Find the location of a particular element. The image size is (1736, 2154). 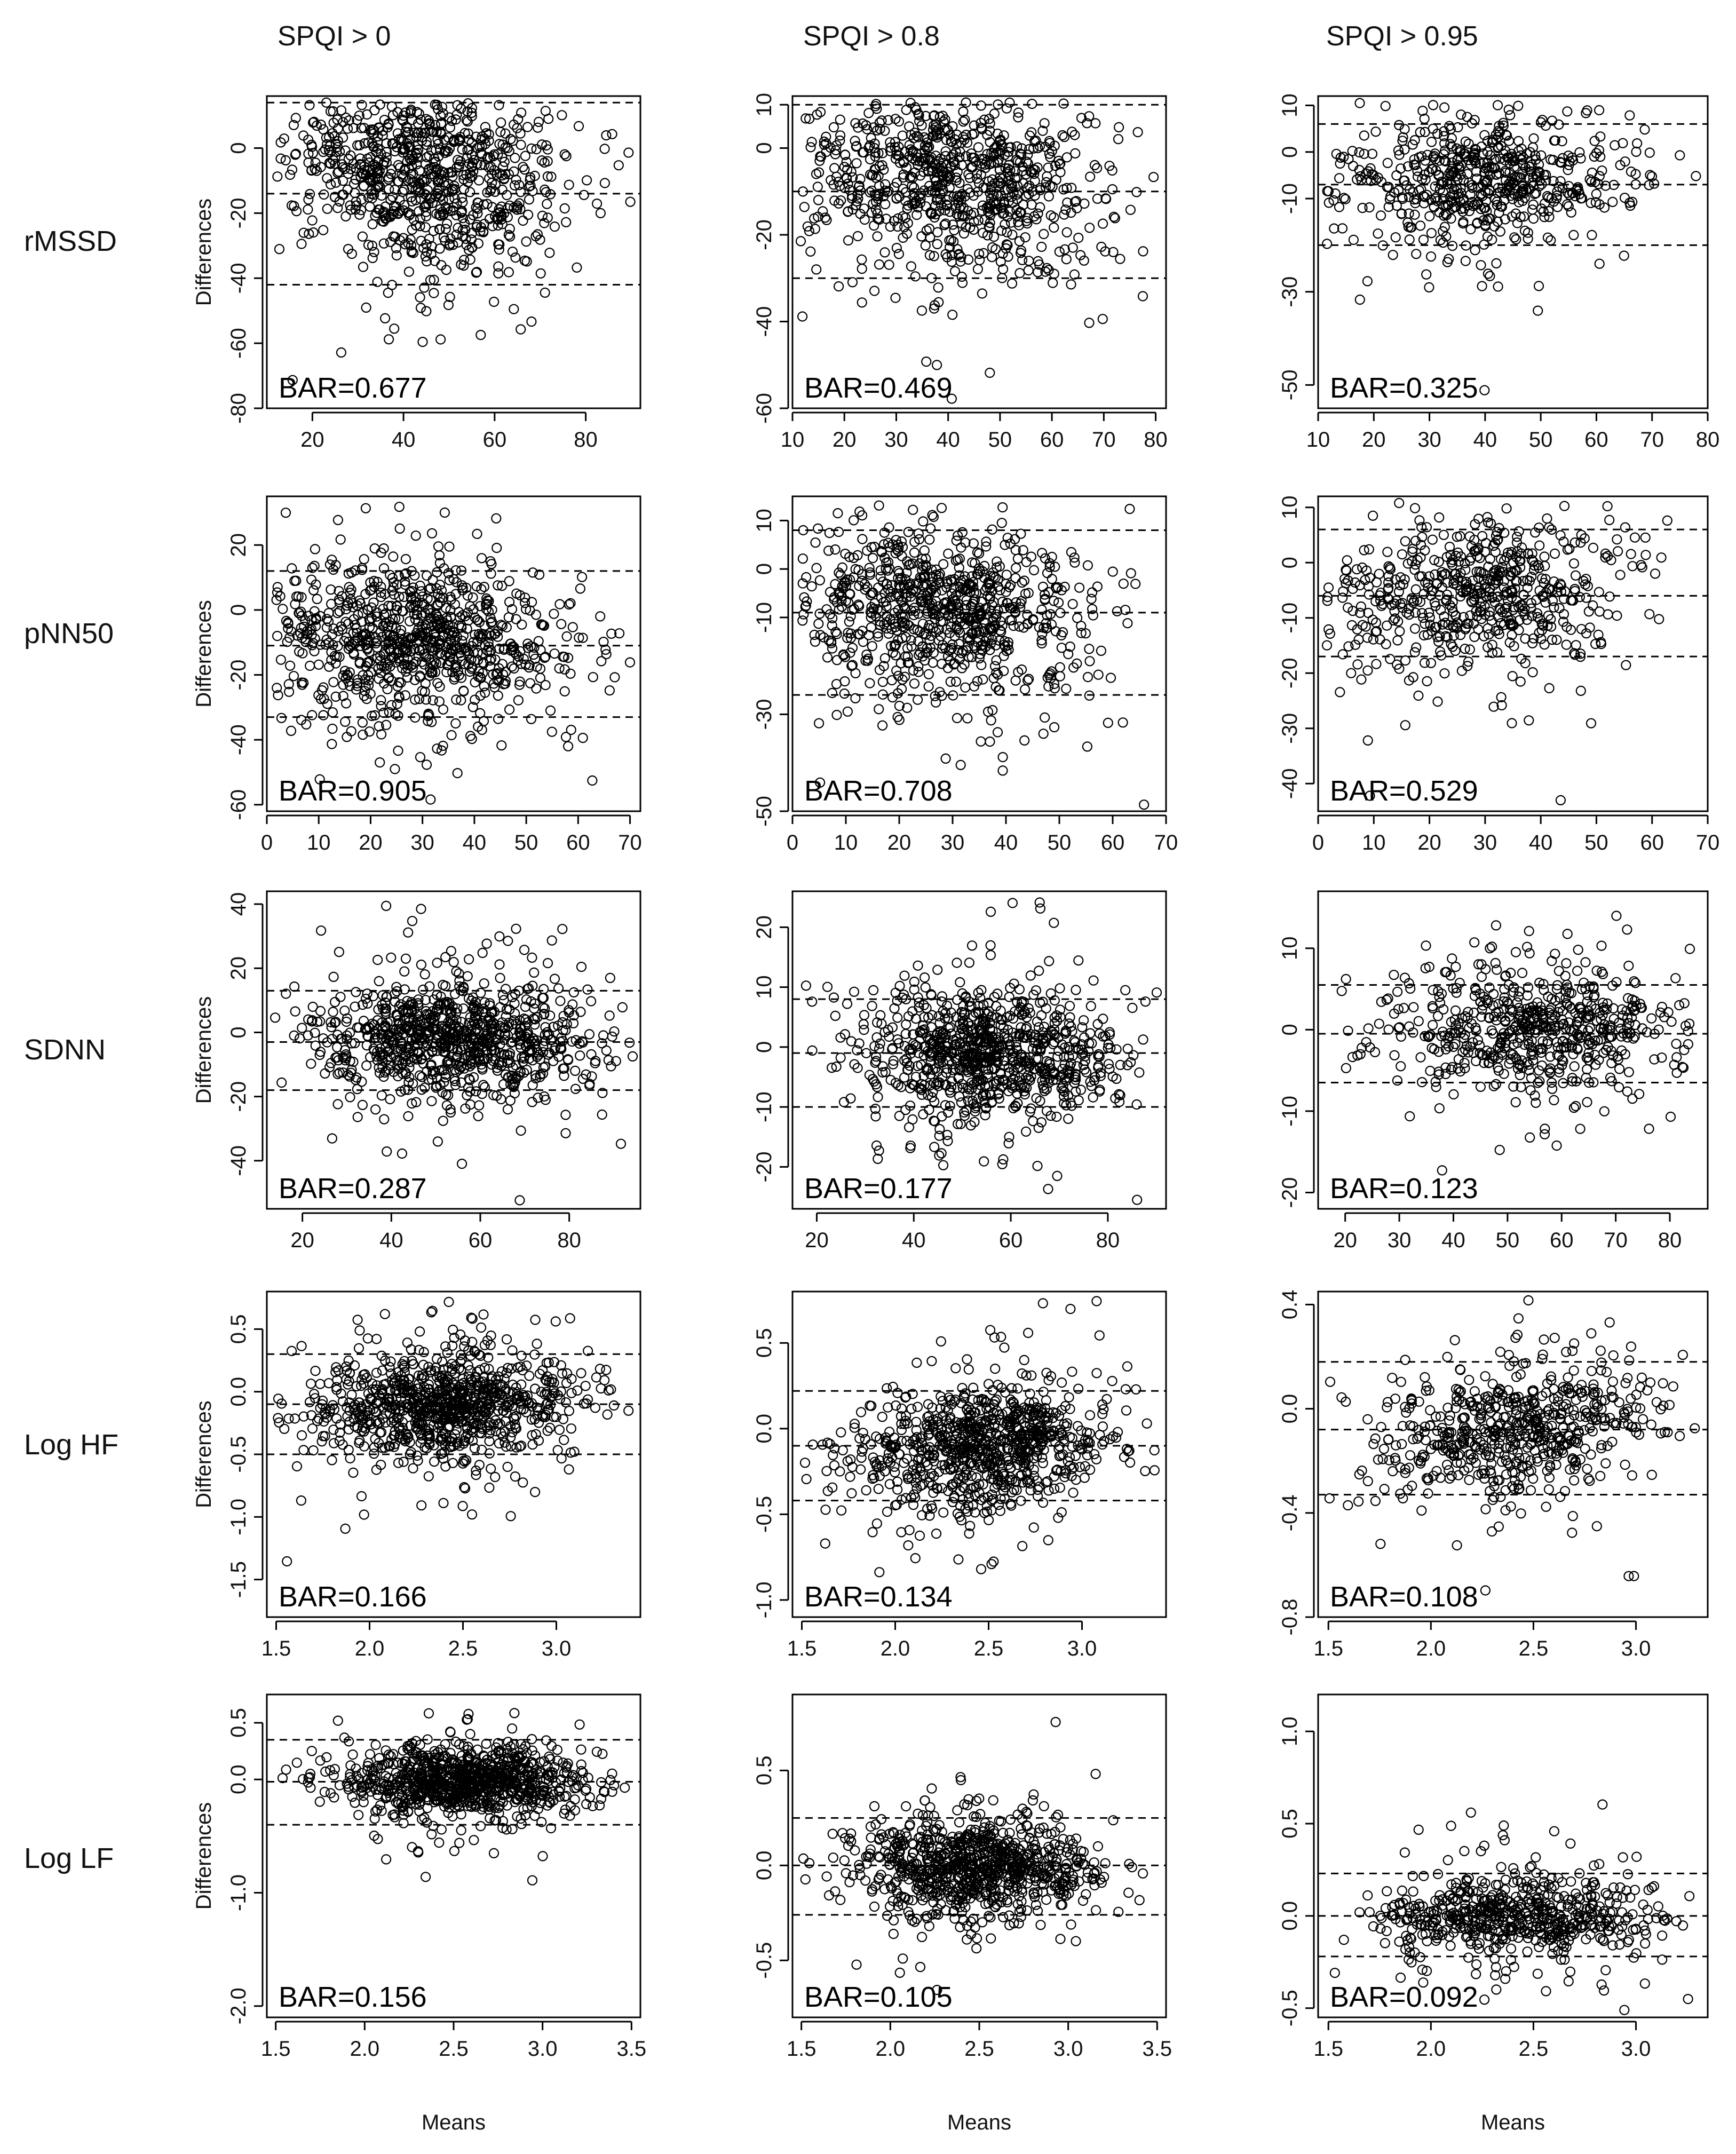

x-tick-label: 60 is located at coordinates (1052, 440).